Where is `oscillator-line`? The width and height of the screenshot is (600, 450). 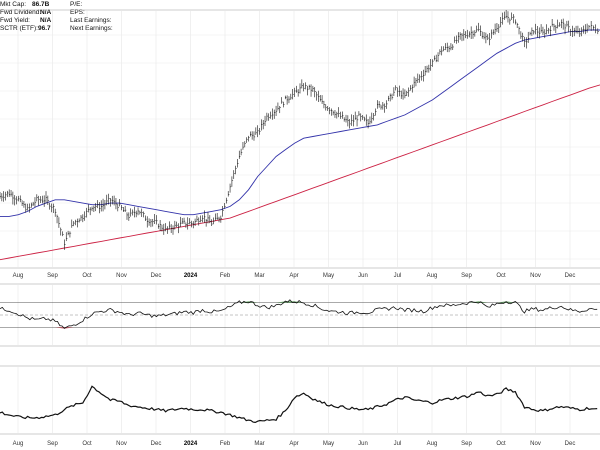
oscillator-line is located at coordinates (299, 314).